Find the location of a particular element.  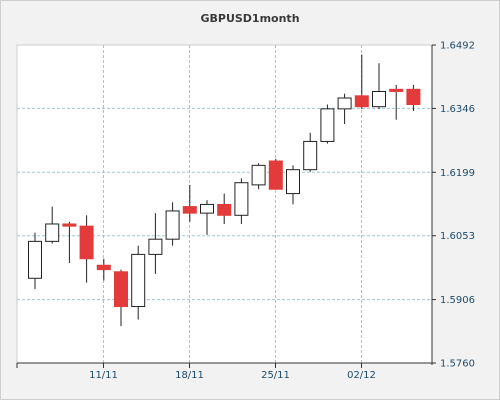

y-tick-label: 1.6199 is located at coordinates (457, 173).